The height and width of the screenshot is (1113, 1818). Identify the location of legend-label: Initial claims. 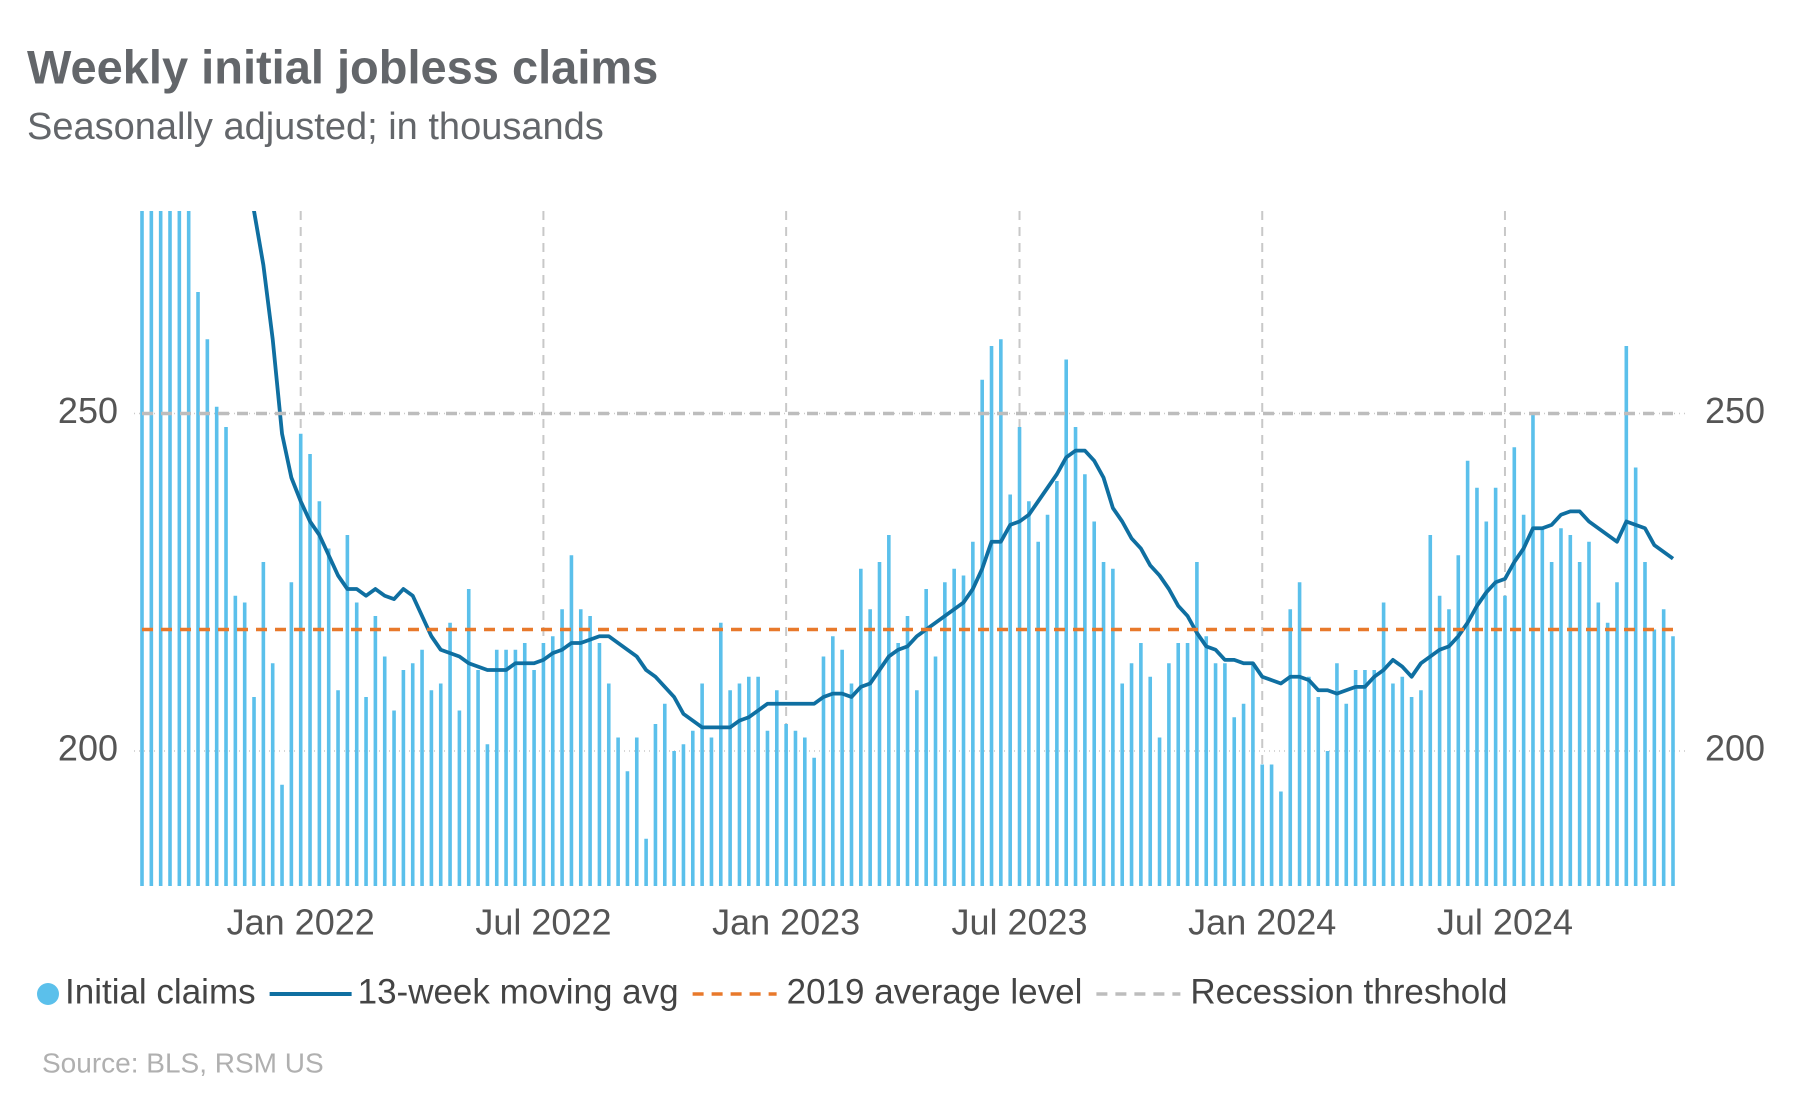
(160, 991).